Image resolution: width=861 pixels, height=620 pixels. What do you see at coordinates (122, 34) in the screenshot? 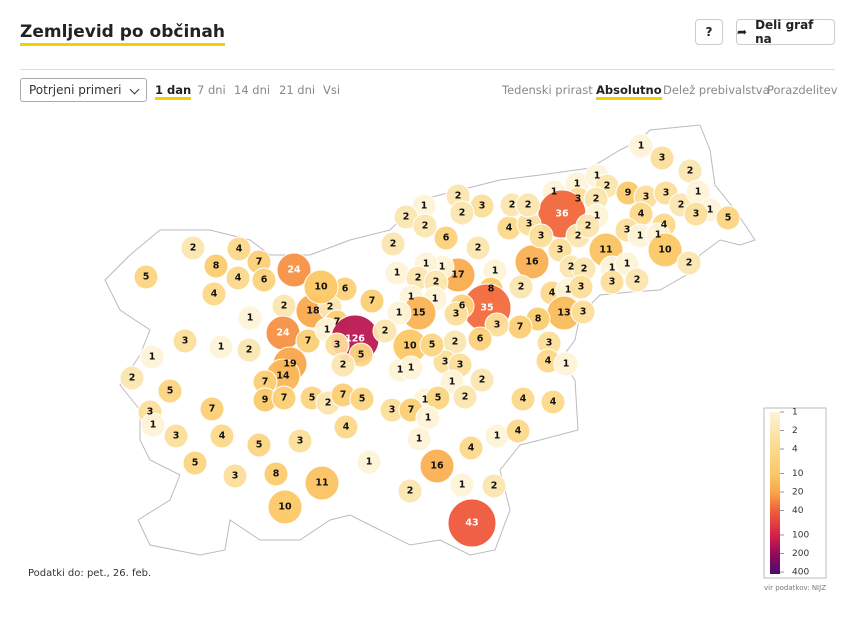
I see `title: Zemljevid po občinah` at bounding box center [122, 34].